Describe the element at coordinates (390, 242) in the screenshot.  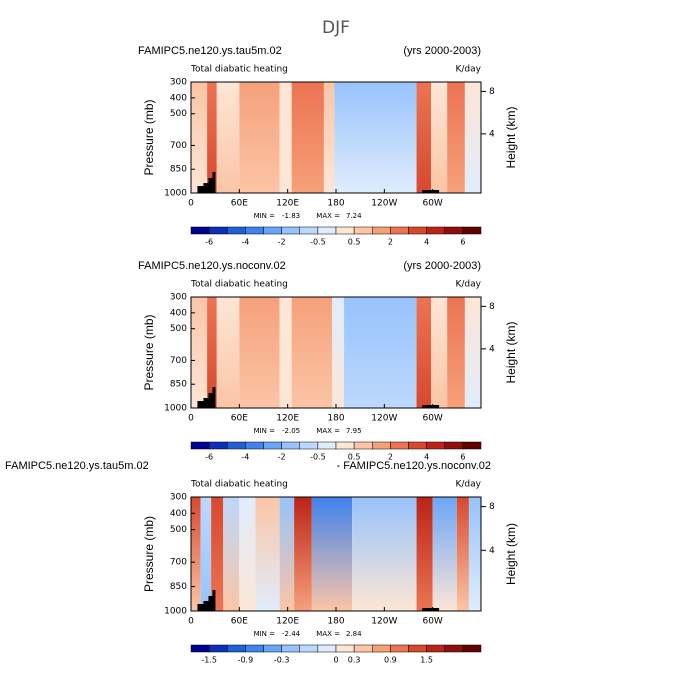
I see `colorbar-label: 2` at that location.